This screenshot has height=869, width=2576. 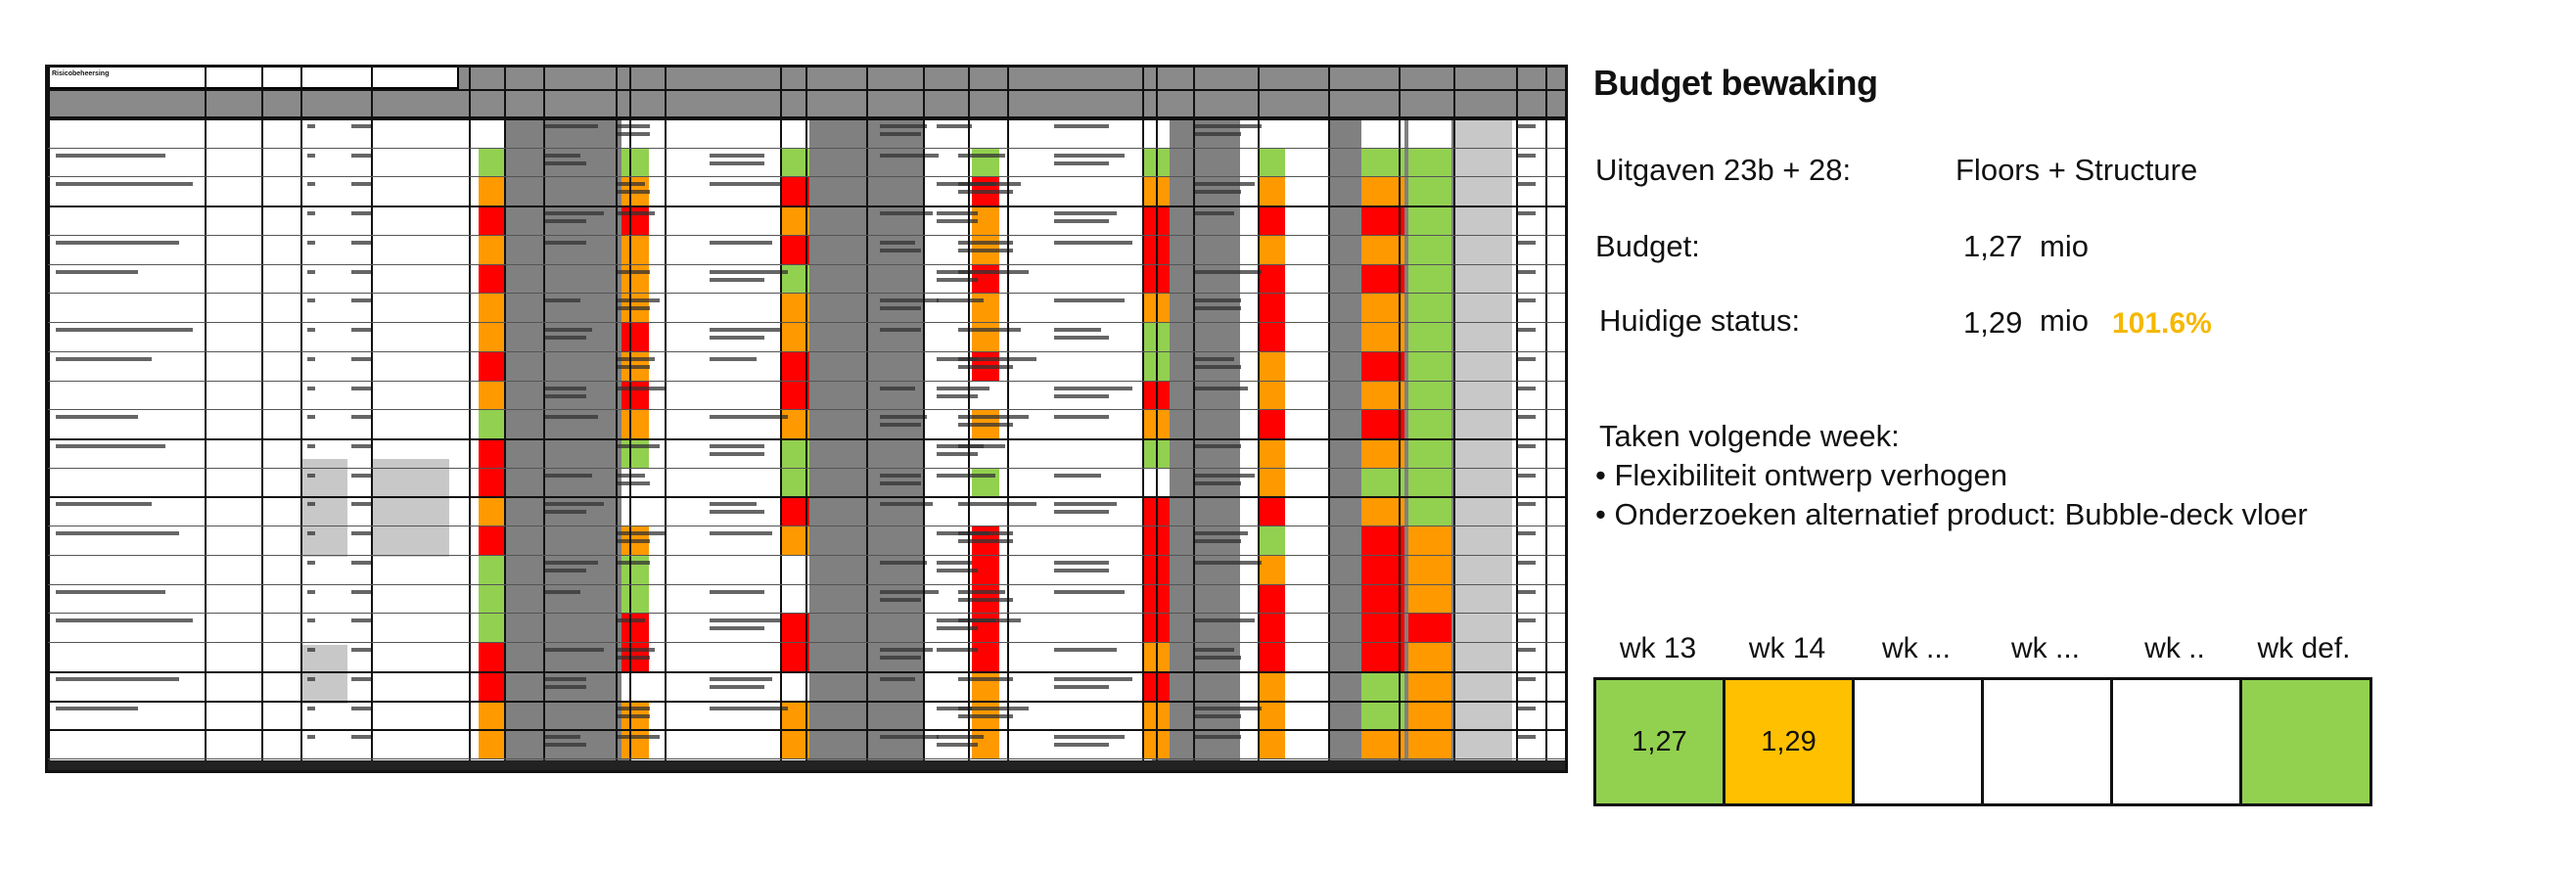 I want to click on week-box, so click(x=2047, y=742).